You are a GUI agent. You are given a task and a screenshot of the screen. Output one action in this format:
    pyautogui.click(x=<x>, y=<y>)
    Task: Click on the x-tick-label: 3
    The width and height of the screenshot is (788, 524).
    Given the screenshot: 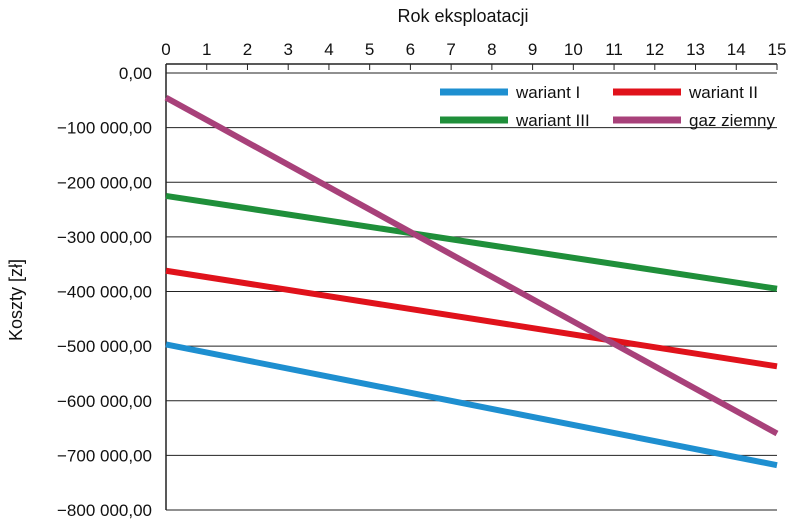 What is the action you would take?
    pyautogui.click(x=287, y=49)
    